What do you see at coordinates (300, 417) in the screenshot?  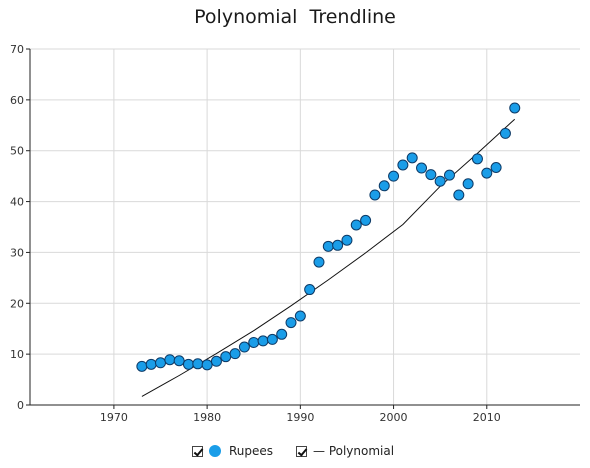 I see `x-tick-label: 1990` at bounding box center [300, 417].